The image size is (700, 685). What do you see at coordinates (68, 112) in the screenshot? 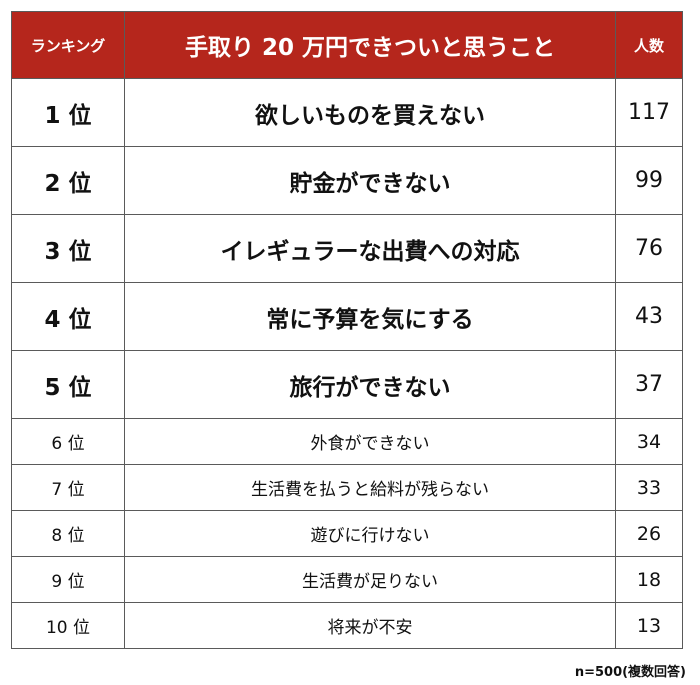
I see `rank-cell: 1 位` at bounding box center [68, 112].